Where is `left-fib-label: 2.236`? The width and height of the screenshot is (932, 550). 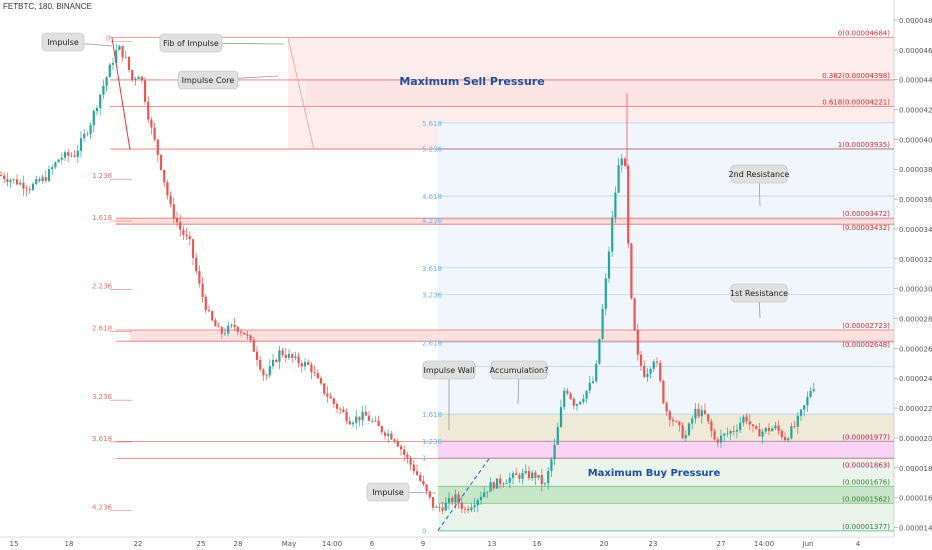 left-fib-label: 2.236 is located at coordinates (102, 287).